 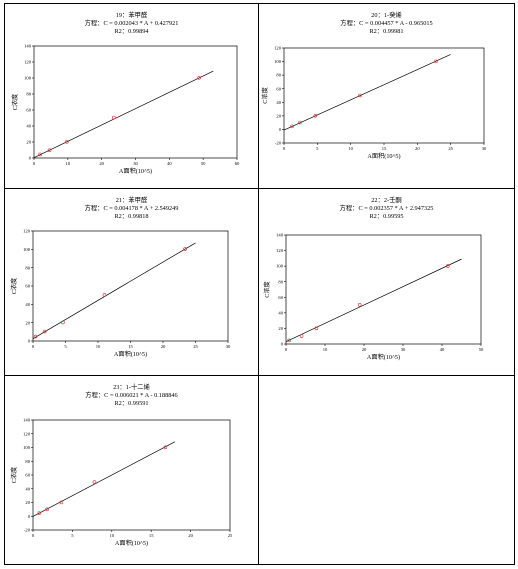 I want to click on y-tick-label: -20, so click(x=278, y=143).